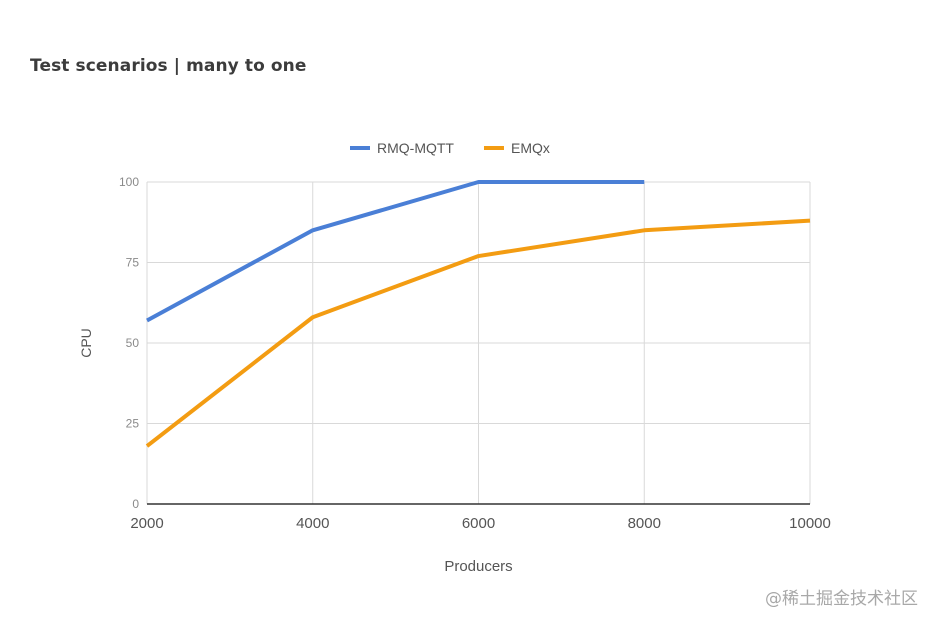 Image resolution: width=936 pixels, height=626 pixels. What do you see at coordinates (86, 343) in the screenshot?
I see `y-axis-title: CPU` at bounding box center [86, 343].